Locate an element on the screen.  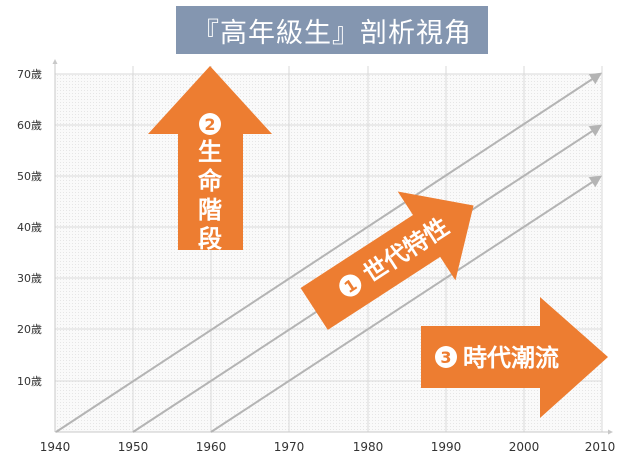
life-stage-label-char: 生 is located at coordinates (210, 152).